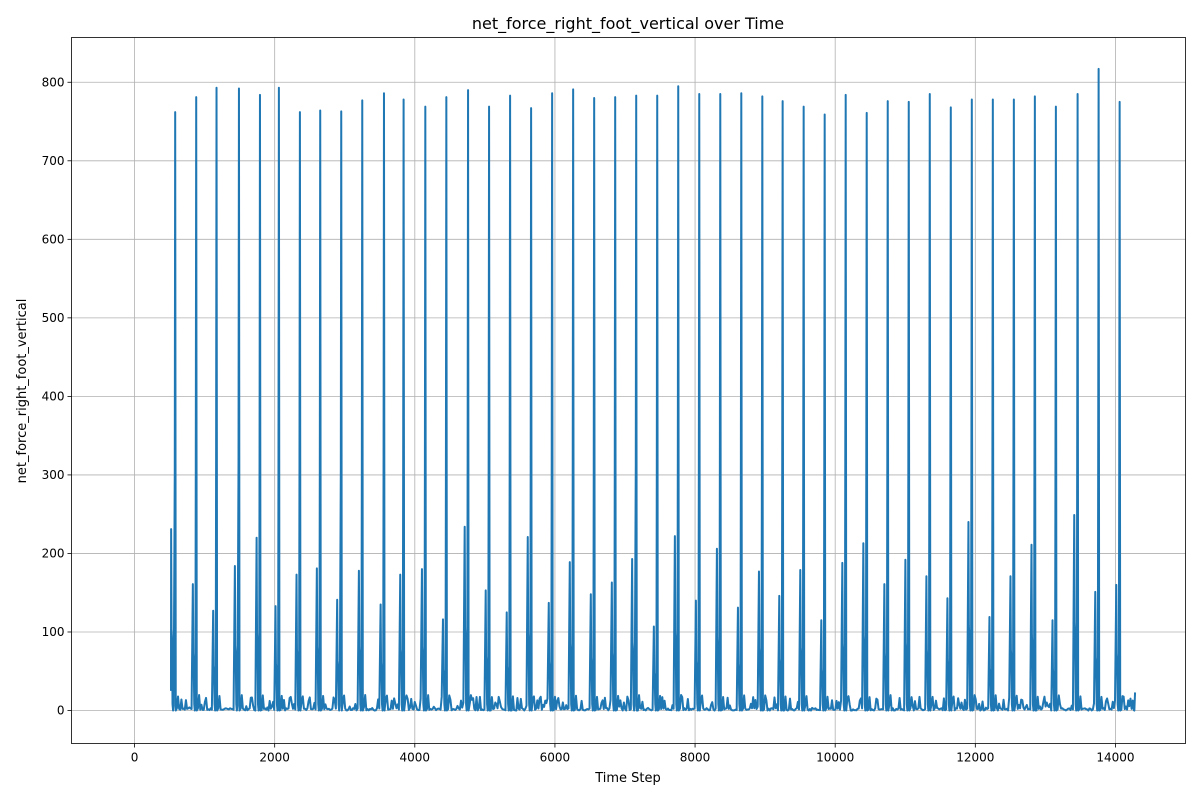 The height and width of the screenshot is (804, 1200). I want to click on y-tick-label: 600, so click(53, 239).